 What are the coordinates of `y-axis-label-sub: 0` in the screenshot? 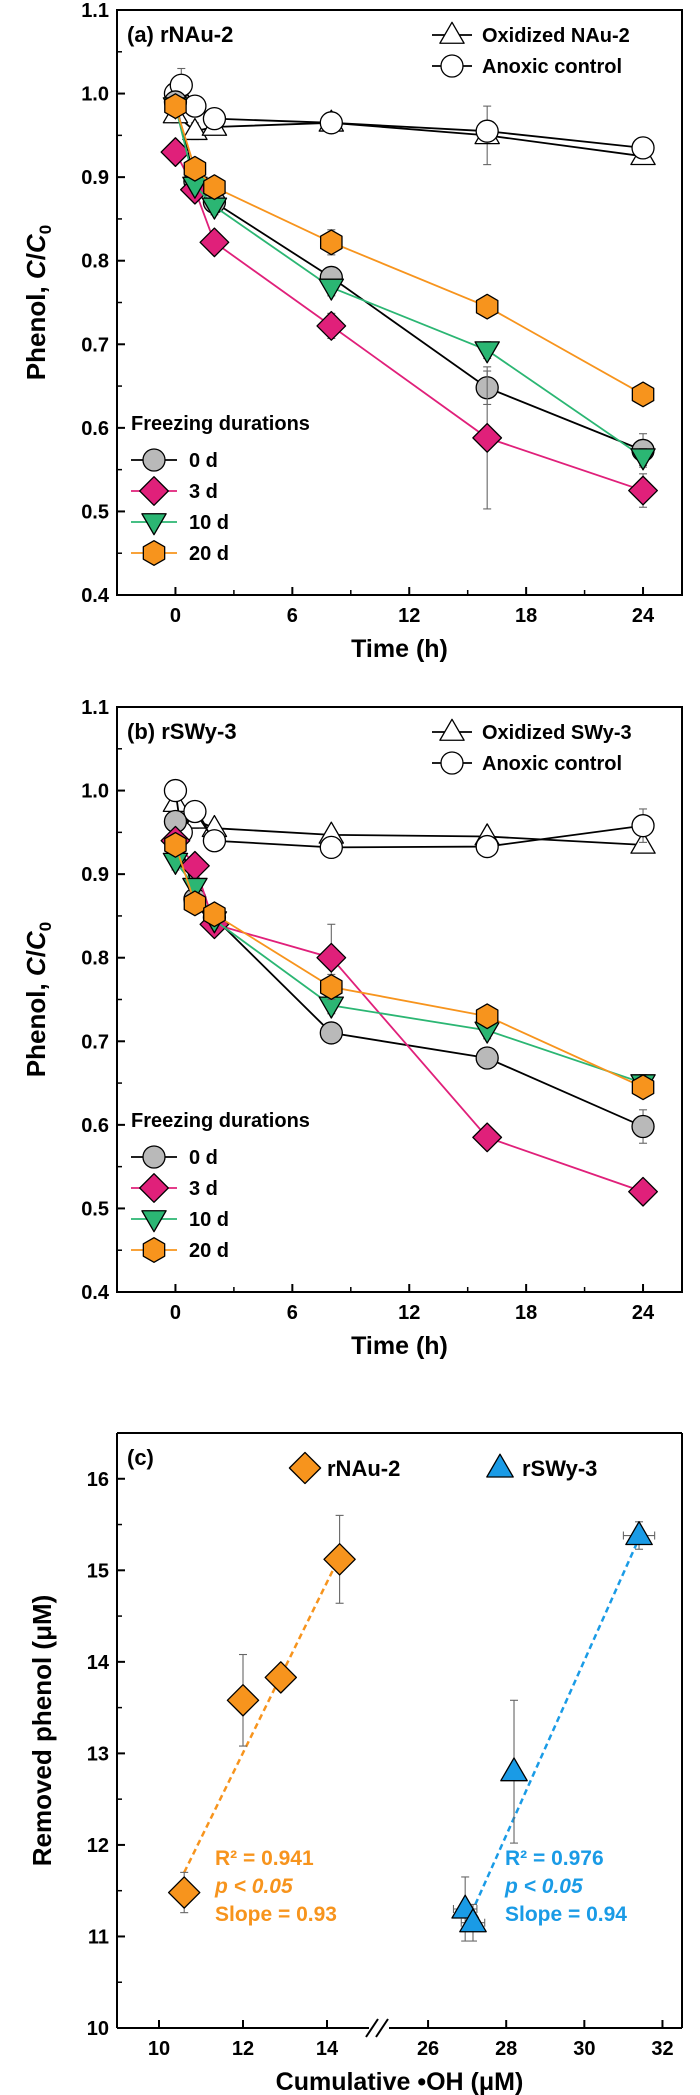 It's located at (45, 926).